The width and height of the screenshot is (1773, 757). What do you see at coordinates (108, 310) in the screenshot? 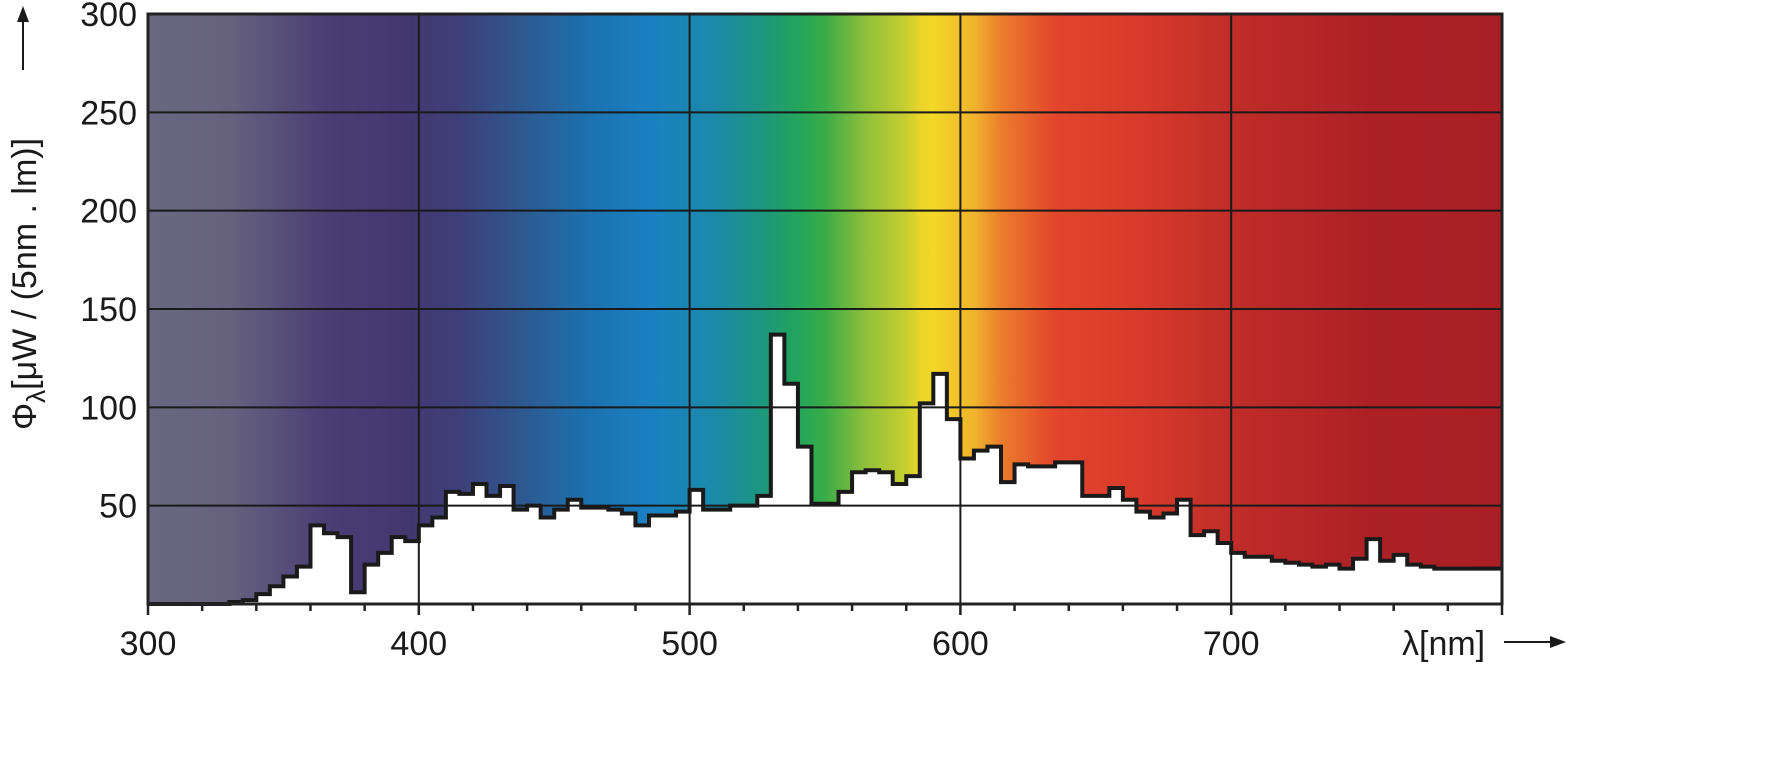
I see `y-tick-label: 150` at bounding box center [108, 310].